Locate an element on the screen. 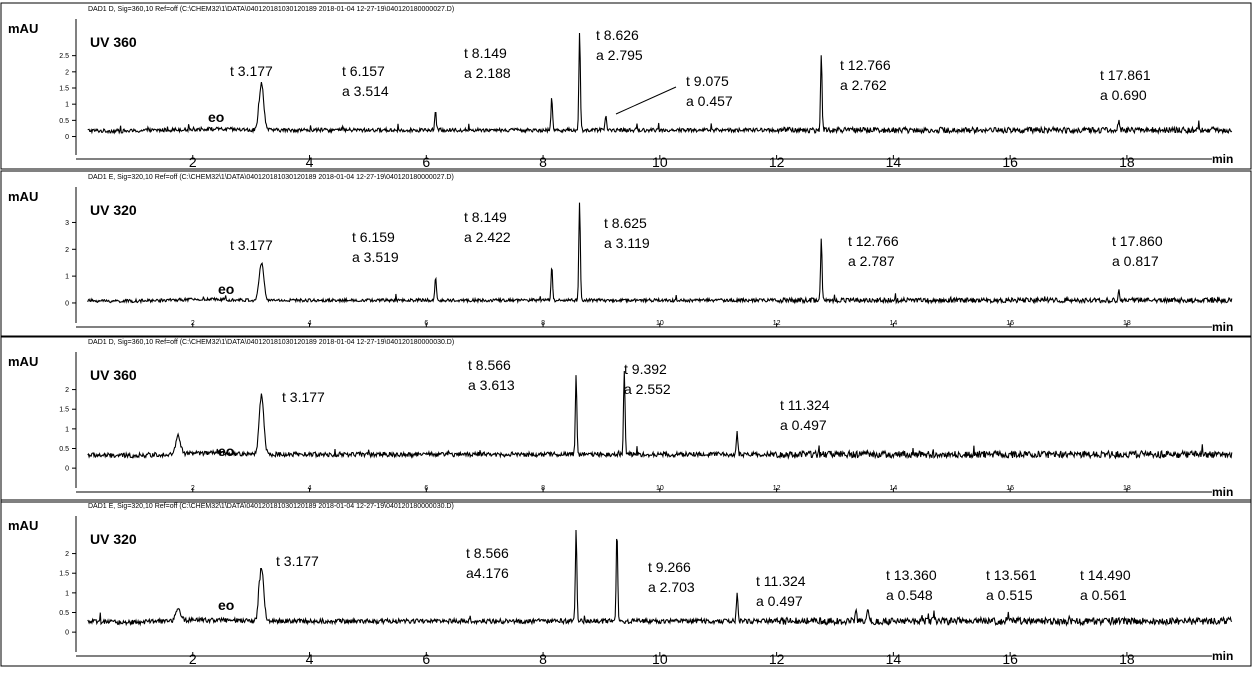 The width and height of the screenshot is (1252, 677). peak-annotation: t 9.266 a 2.703 is located at coordinates (671, 577).